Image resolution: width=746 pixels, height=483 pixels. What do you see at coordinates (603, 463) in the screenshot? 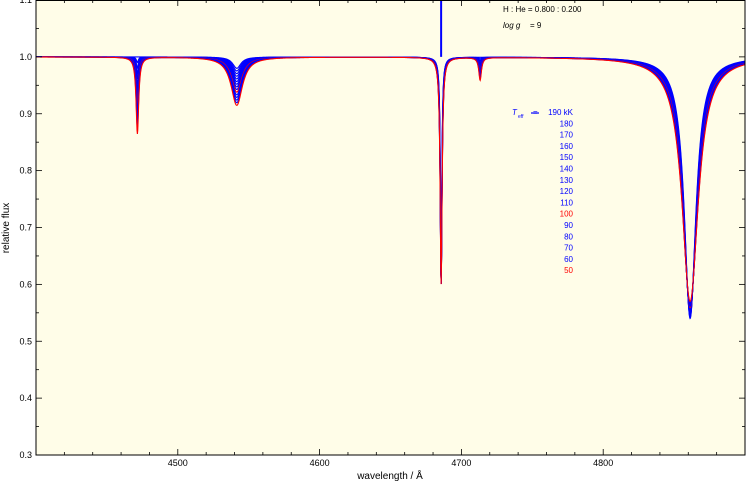
I see `x-tick-label: 4800` at bounding box center [603, 463].